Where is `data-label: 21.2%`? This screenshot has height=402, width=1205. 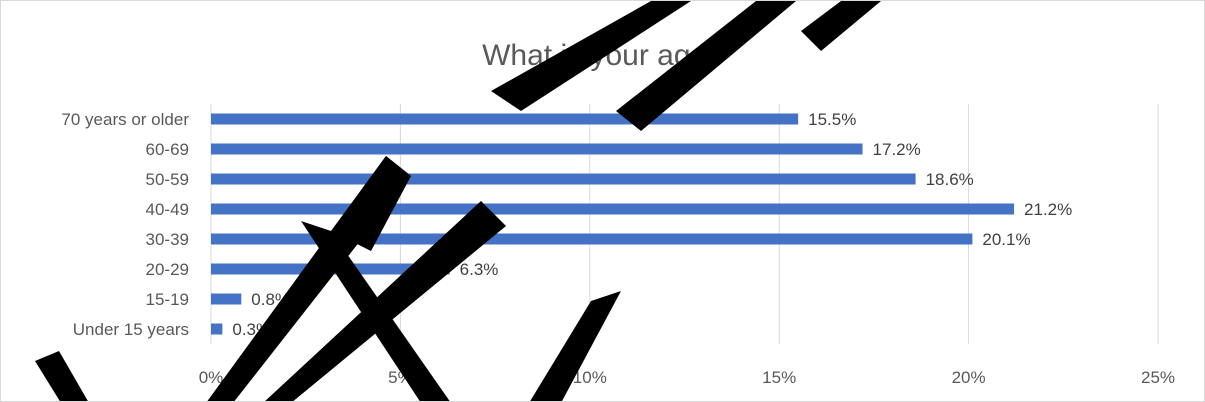 data-label: 21.2% is located at coordinates (1048, 209).